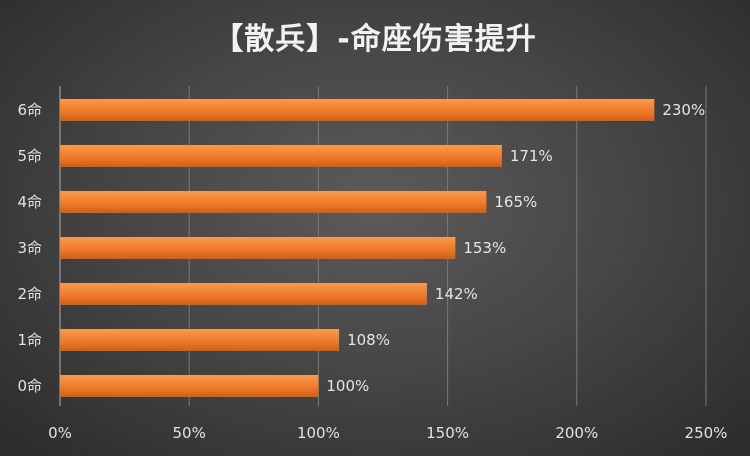 The height and width of the screenshot is (456, 750). I want to click on data-label: 153%, so click(484, 248).